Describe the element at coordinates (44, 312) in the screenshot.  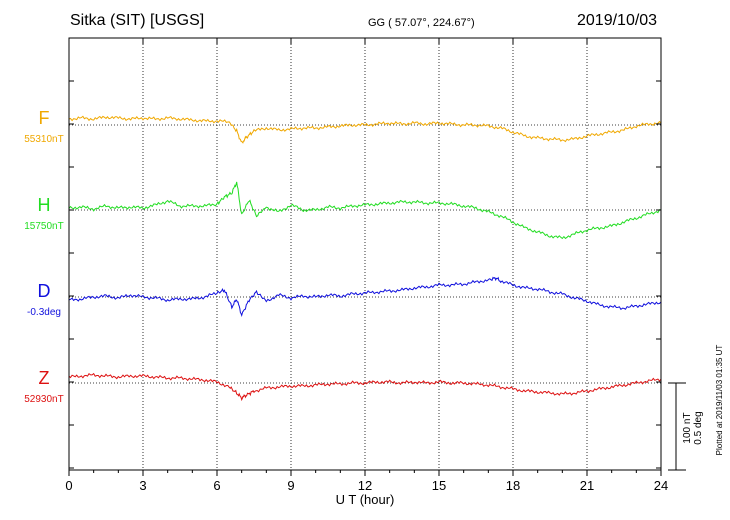
I see `series-baseline-d: -0.3deg` at that location.